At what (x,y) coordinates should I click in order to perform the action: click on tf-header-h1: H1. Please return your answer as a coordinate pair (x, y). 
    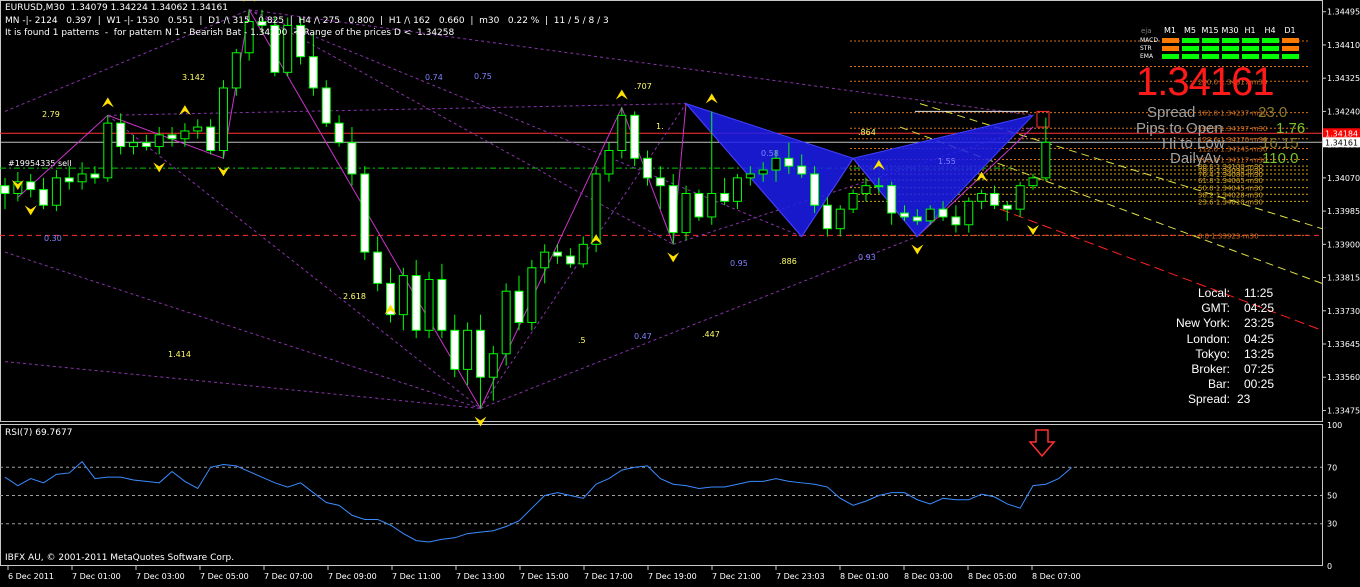
    Looking at the image, I should click on (1250, 30).